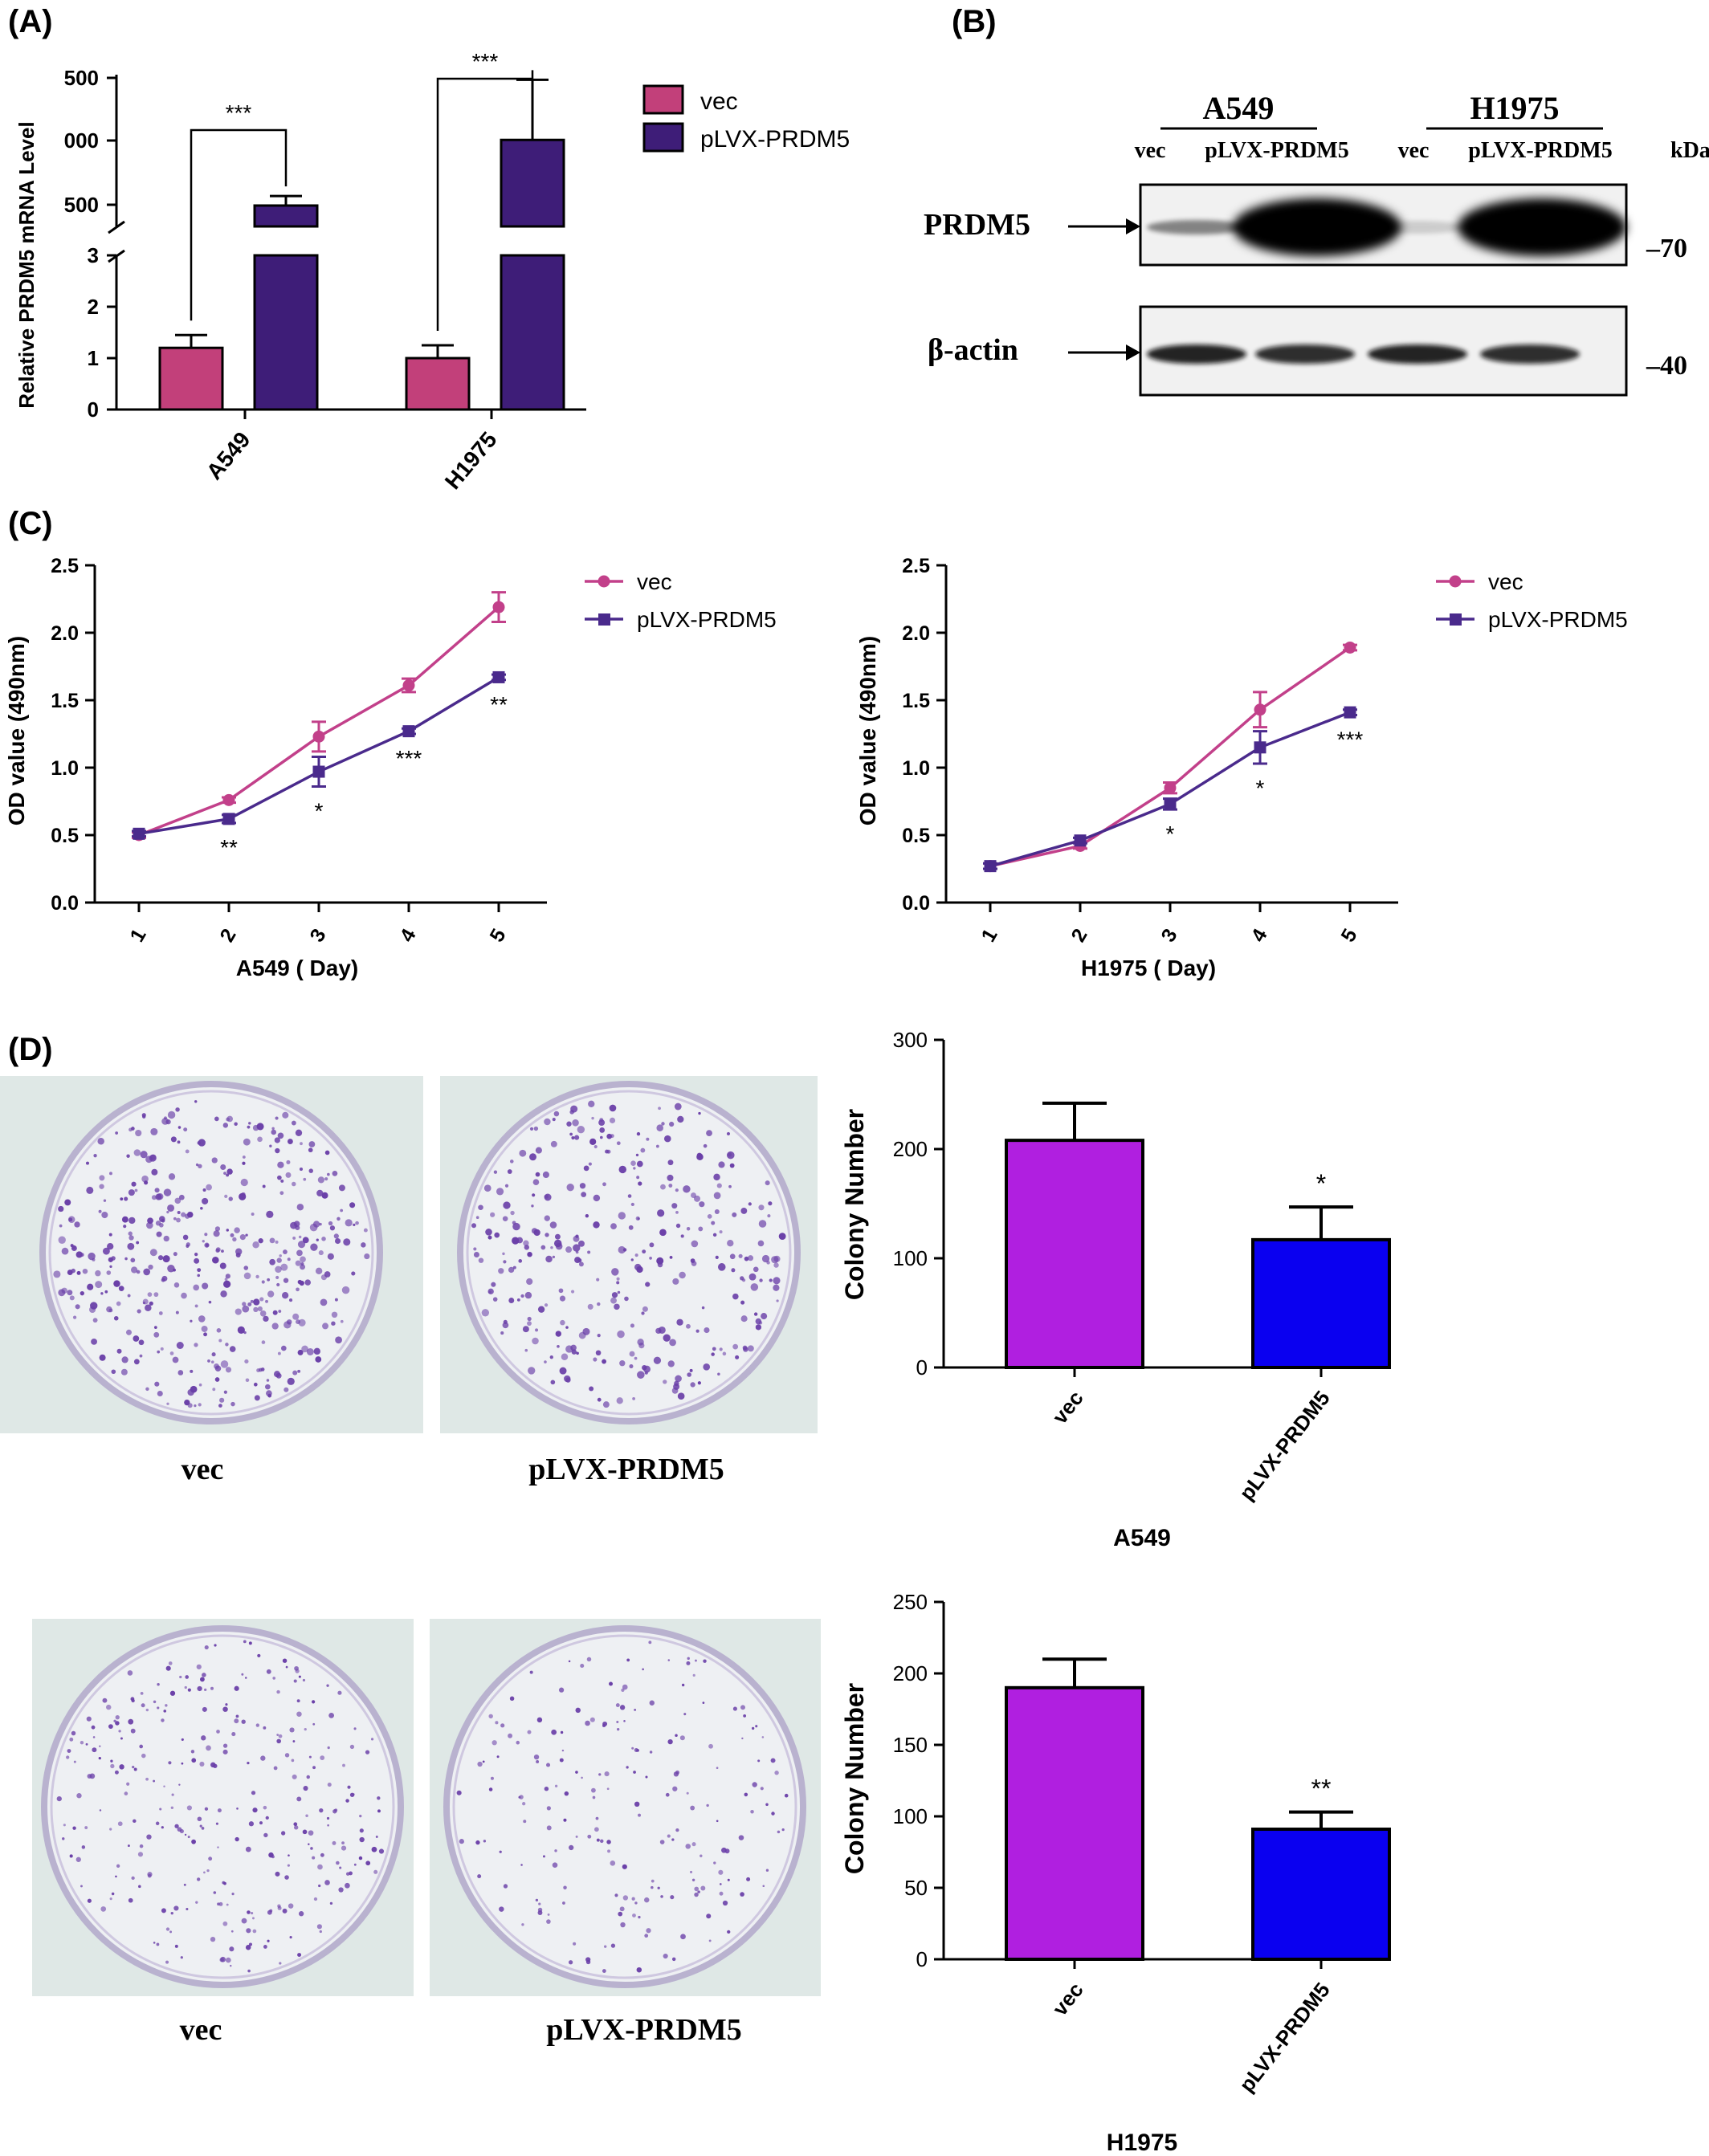  Describe the element at coordinates (93, 358) in the screenshot. I see `panel-a-ytick-label: 1` at that location.